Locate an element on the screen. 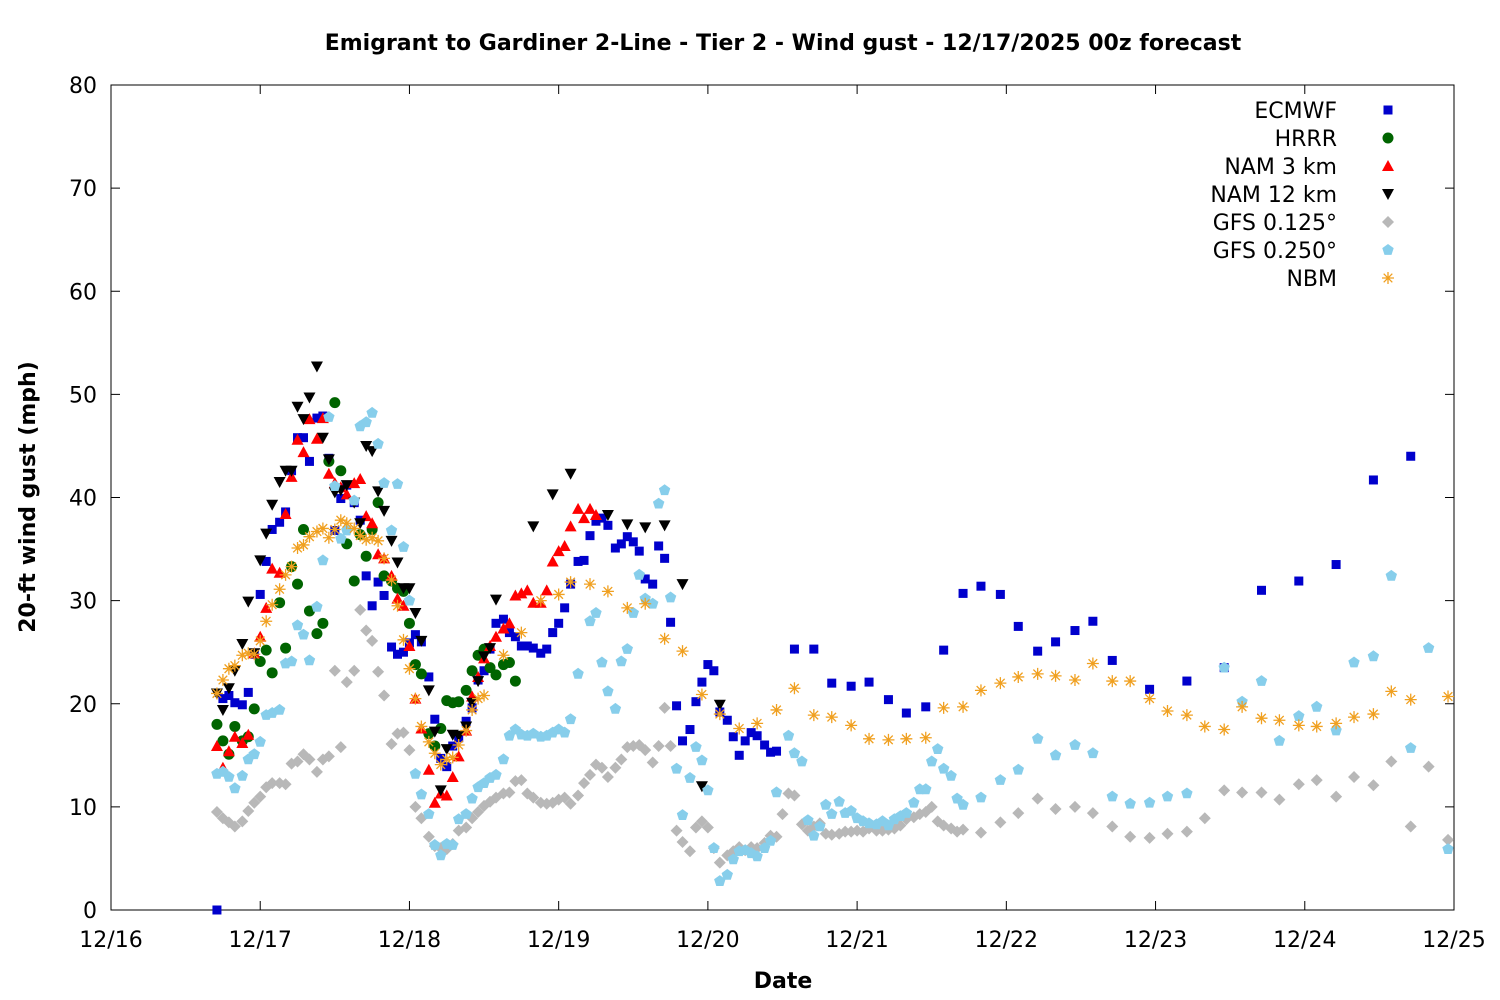 The image size is (1500, 1000). legend-label: NAM 12 km is located at coordinates (1273, 195).